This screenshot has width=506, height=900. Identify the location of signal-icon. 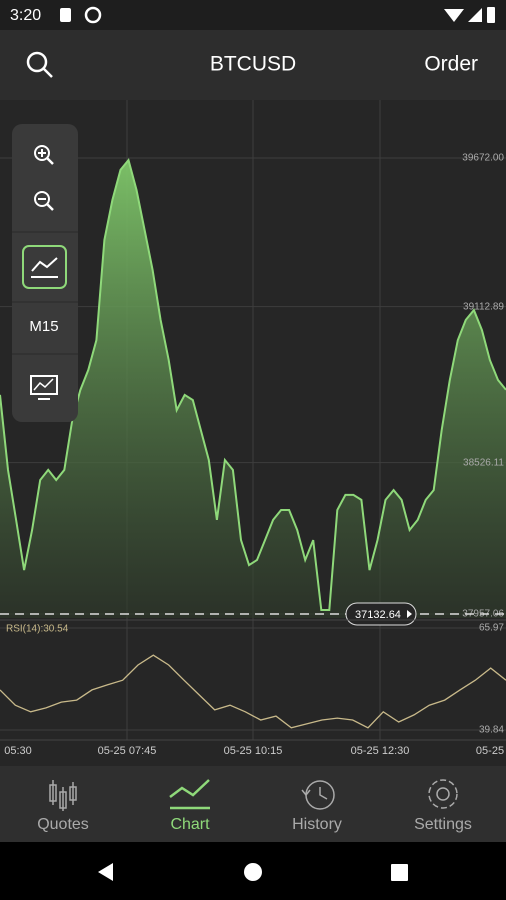
(475, 15).